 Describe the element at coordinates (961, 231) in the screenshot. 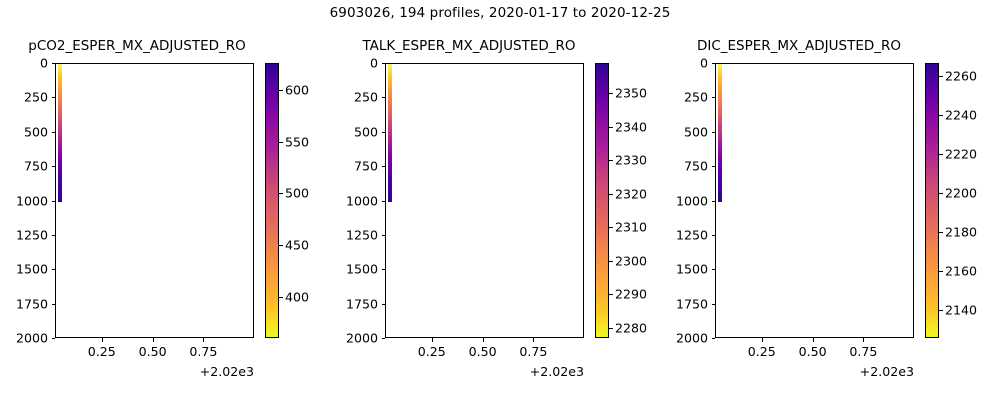

I see `colorbar-label: 2180` at that location.